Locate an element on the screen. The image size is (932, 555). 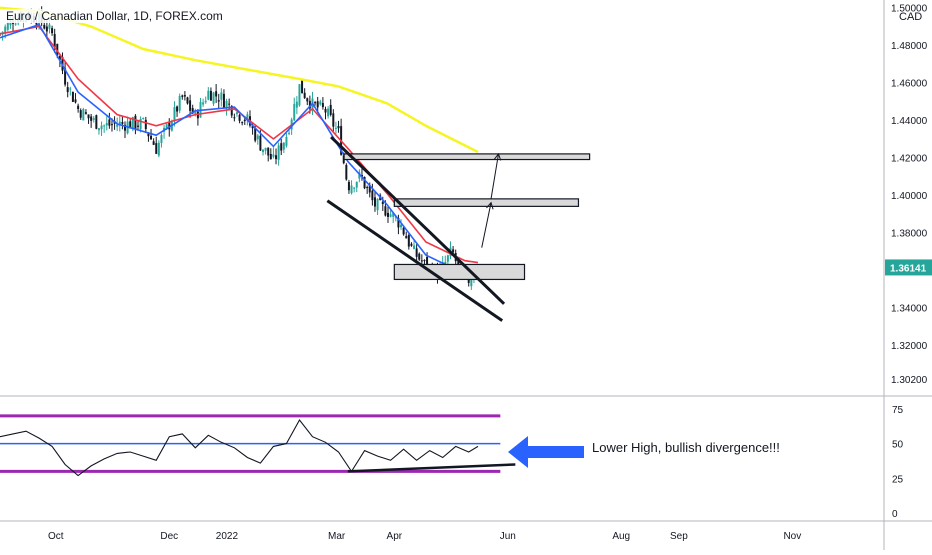
rsi-axis-tick: 25 is located at coordinates (898, 479).